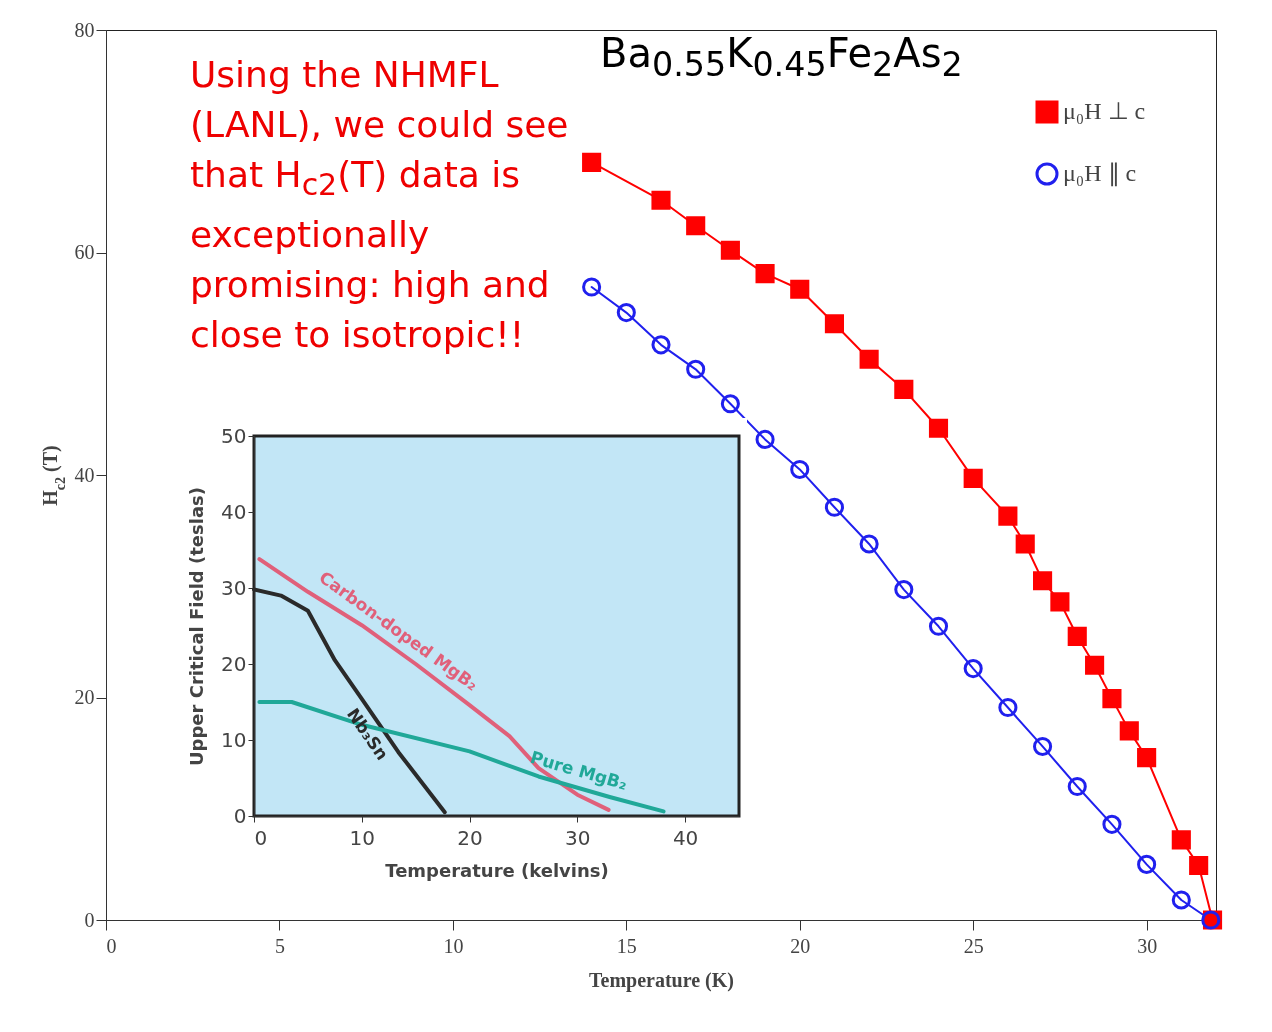  I want to click on y-tick-label: 80, so click(84, 29).